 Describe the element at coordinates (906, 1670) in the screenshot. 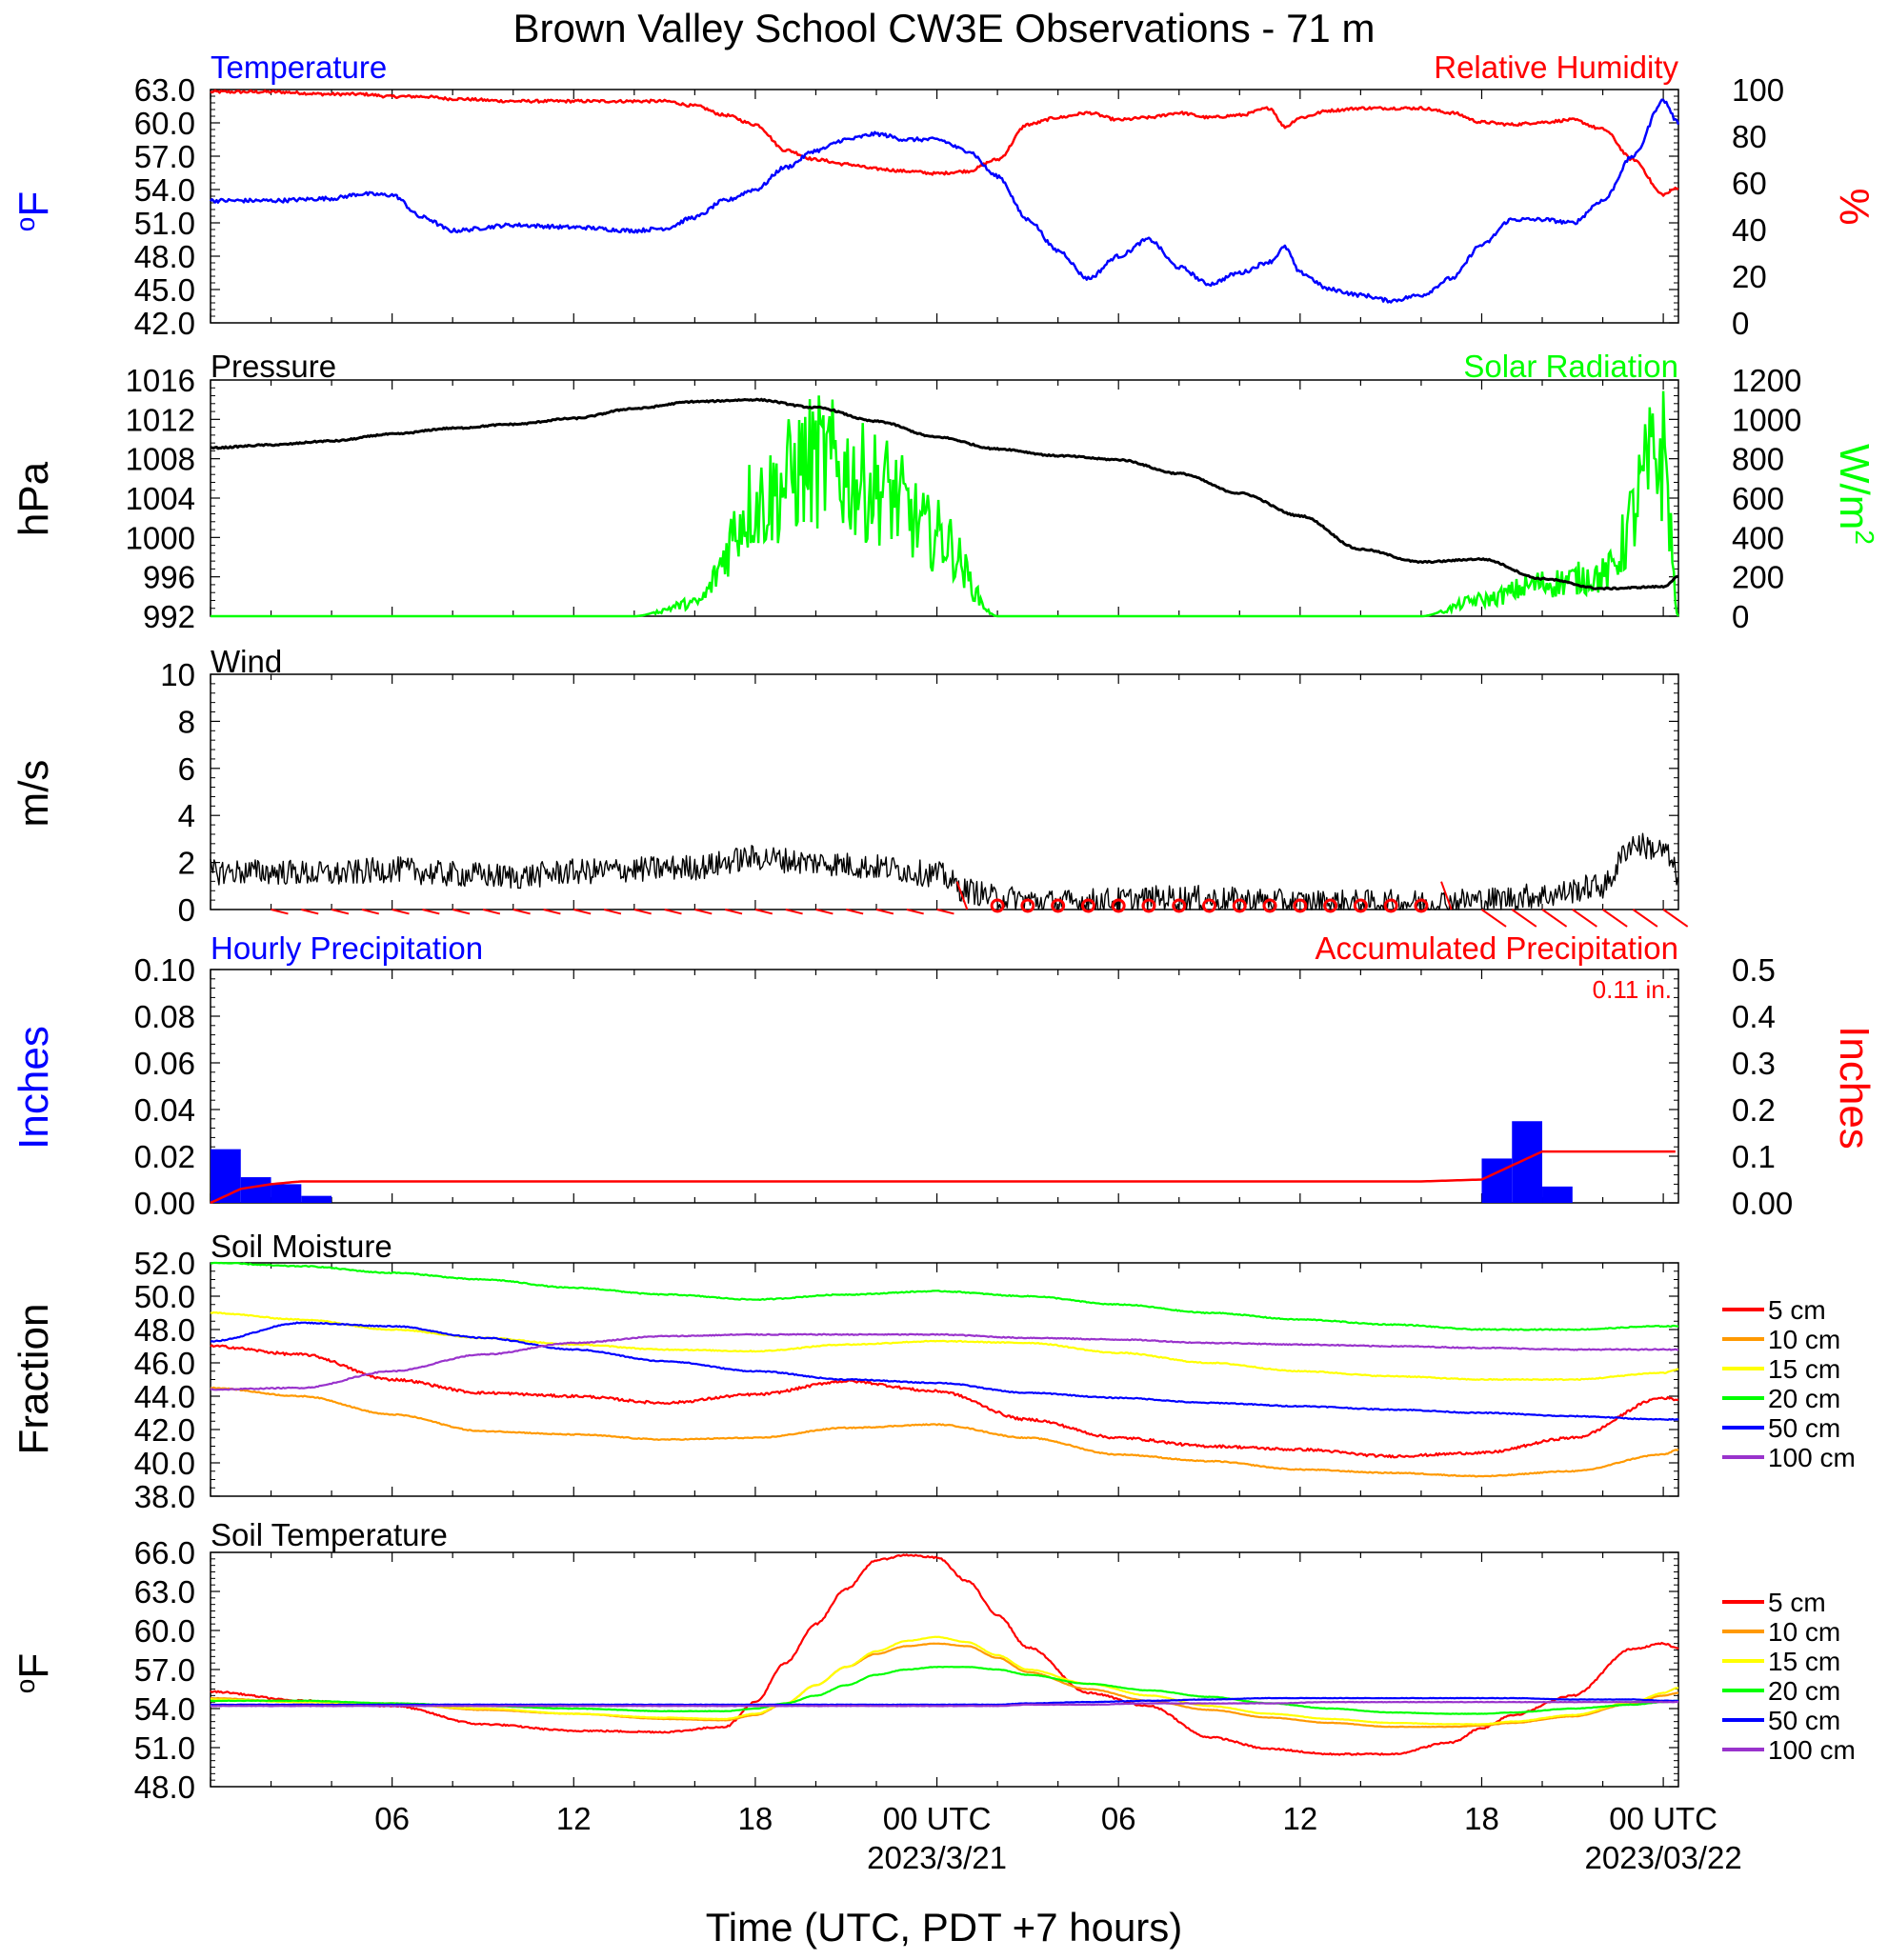

I see `soil-temperature-plot: 66.0 63.060.057.054.051.0 48.0` at that location.